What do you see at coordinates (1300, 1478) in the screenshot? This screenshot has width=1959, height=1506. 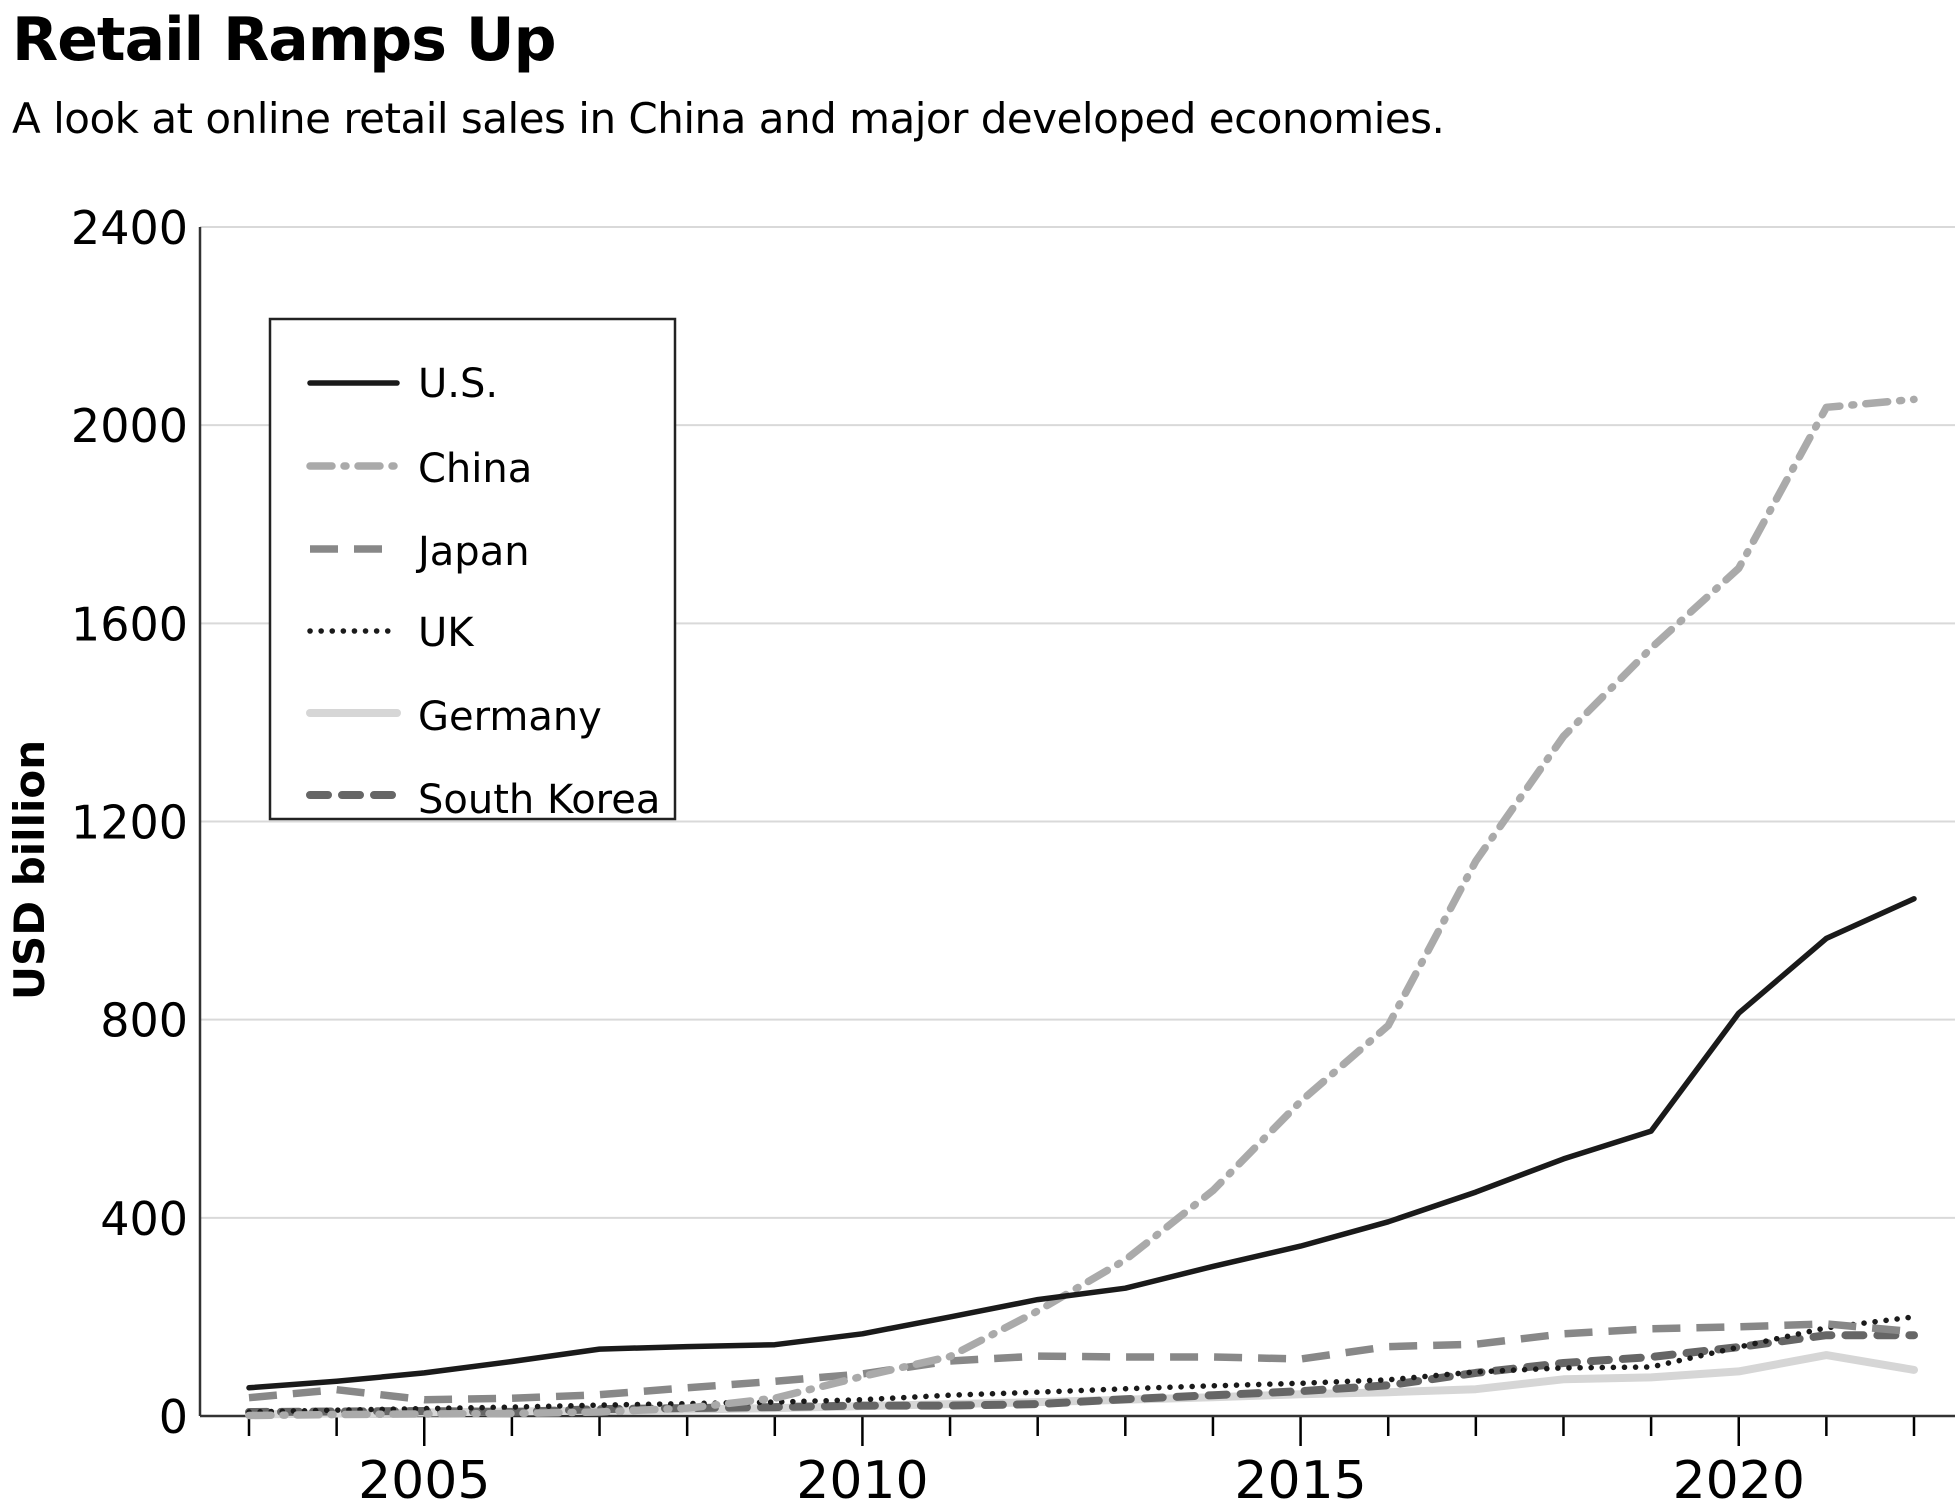 I see `x-tick-label: 2015` at bounding box center [1300, 1478].